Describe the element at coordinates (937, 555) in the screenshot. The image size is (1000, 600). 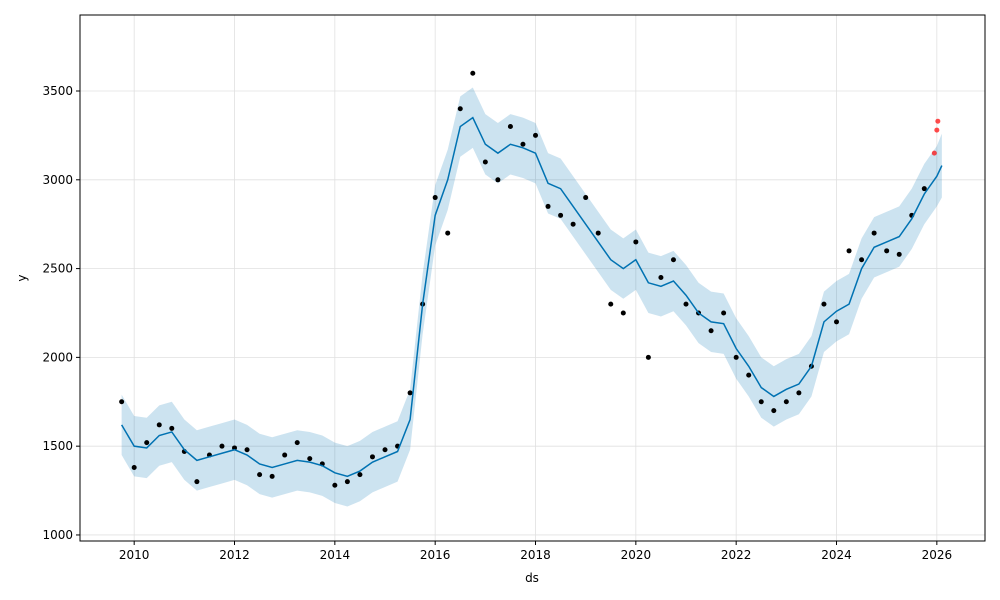
I see `x-tick-label: 2026` at that location.